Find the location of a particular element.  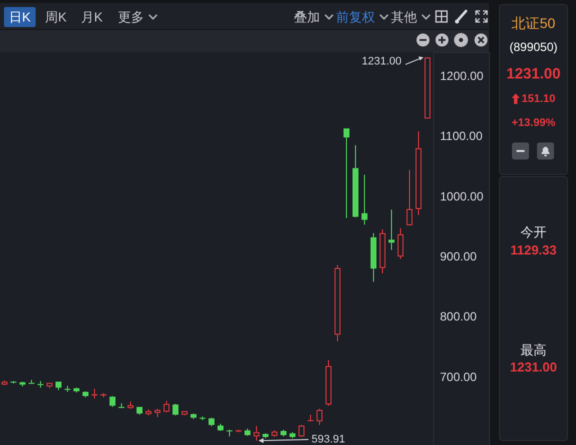

ytick-label: 900.00 is located at coordinates (458, 257).